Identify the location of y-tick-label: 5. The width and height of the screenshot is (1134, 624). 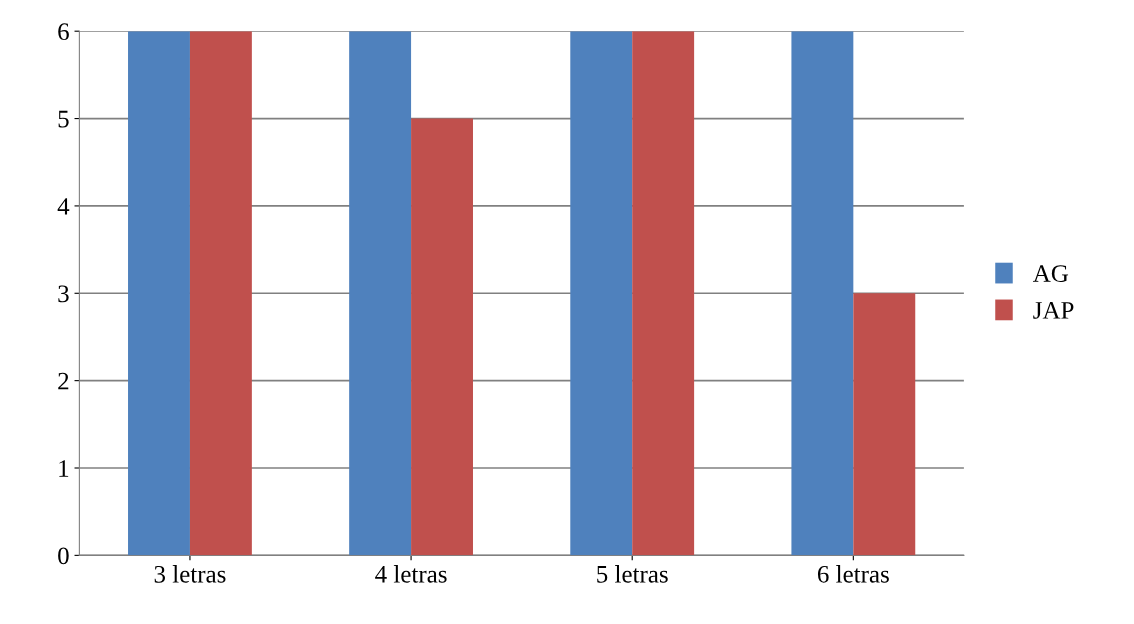
(63, 119).